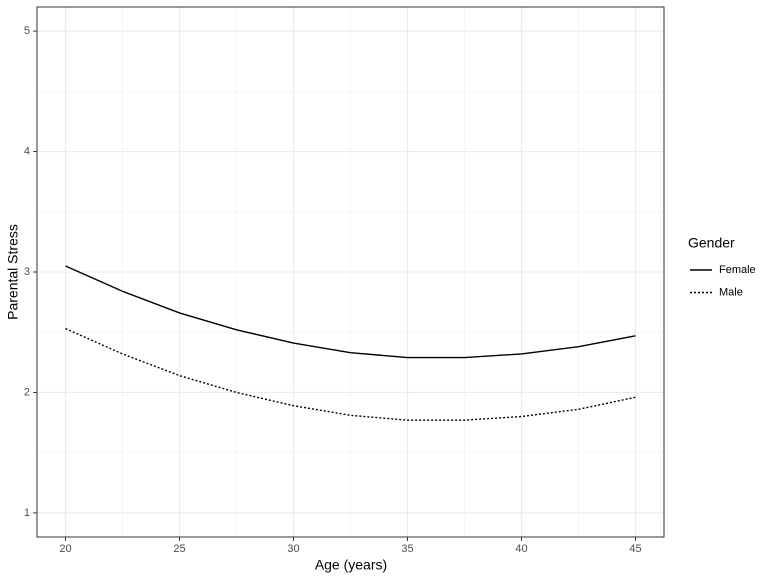  Describe the element at coordinates (731, 292) in the screenshot. I see `legend-label: Male` at that location.